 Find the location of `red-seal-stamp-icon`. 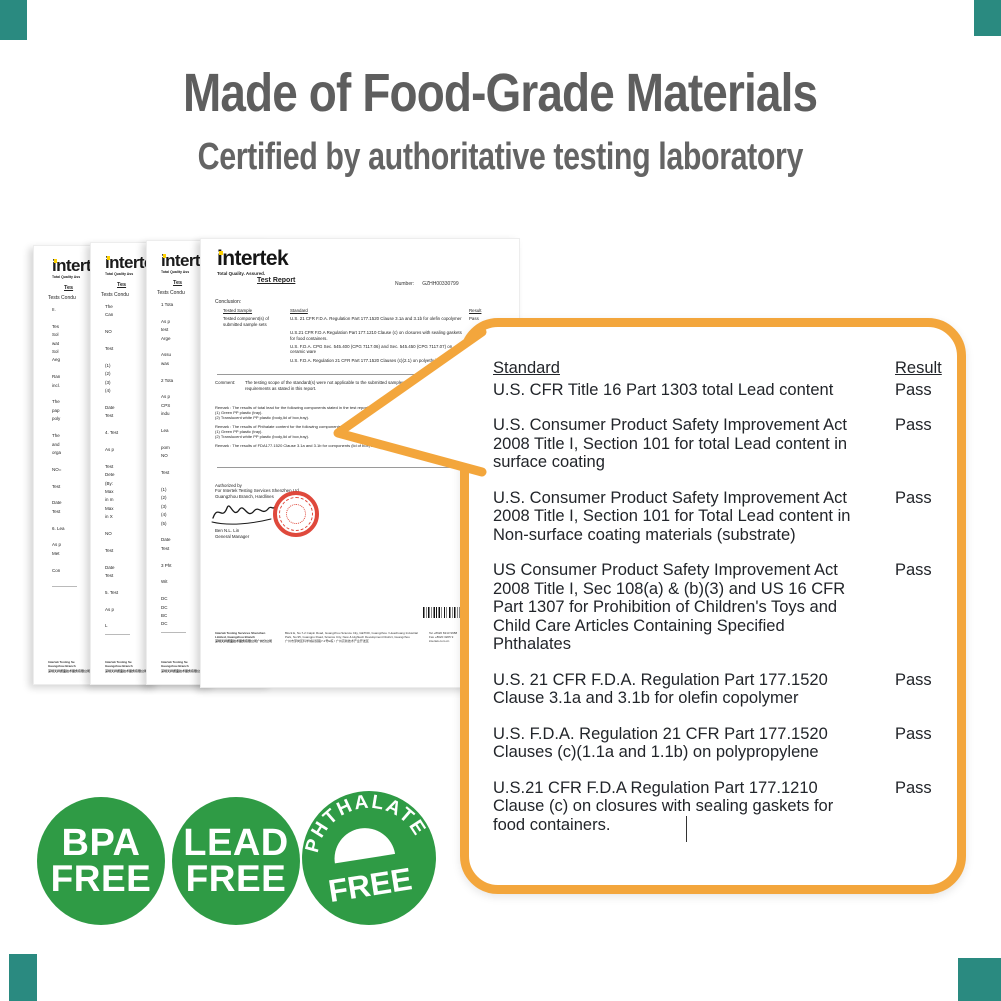

red-seal-stamp-icon is located at coordinates (296, 514).